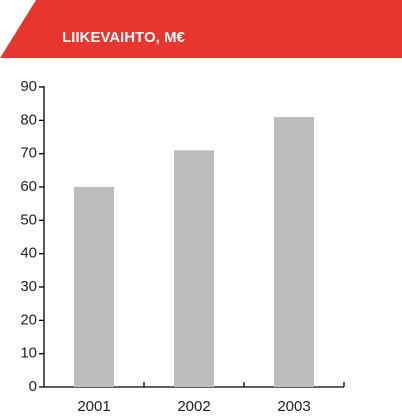 This screenshot has height=416, width=402. I want to click on x-tick-label: 2001, so click(93, 406).